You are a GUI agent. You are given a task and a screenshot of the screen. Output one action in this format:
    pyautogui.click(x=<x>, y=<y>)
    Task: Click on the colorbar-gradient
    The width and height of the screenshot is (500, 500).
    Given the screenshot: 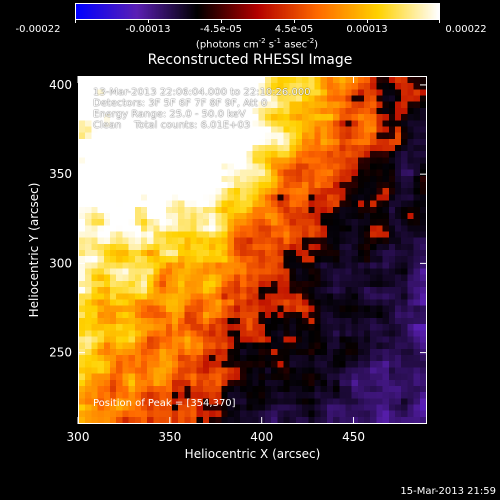 What is the action you would take?
    pyautogui.click(x=257, y=11)
    